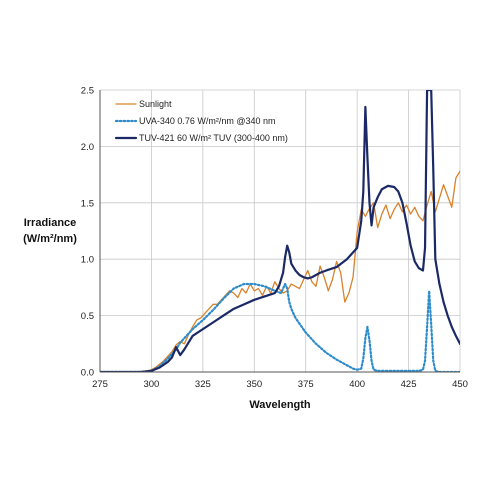 Image resolution: width=480 pixels, height=480 pixels. Describe the element at coordinates (87, 203) in the screenshot. I see `y-tick-label: 1.5` at that location.